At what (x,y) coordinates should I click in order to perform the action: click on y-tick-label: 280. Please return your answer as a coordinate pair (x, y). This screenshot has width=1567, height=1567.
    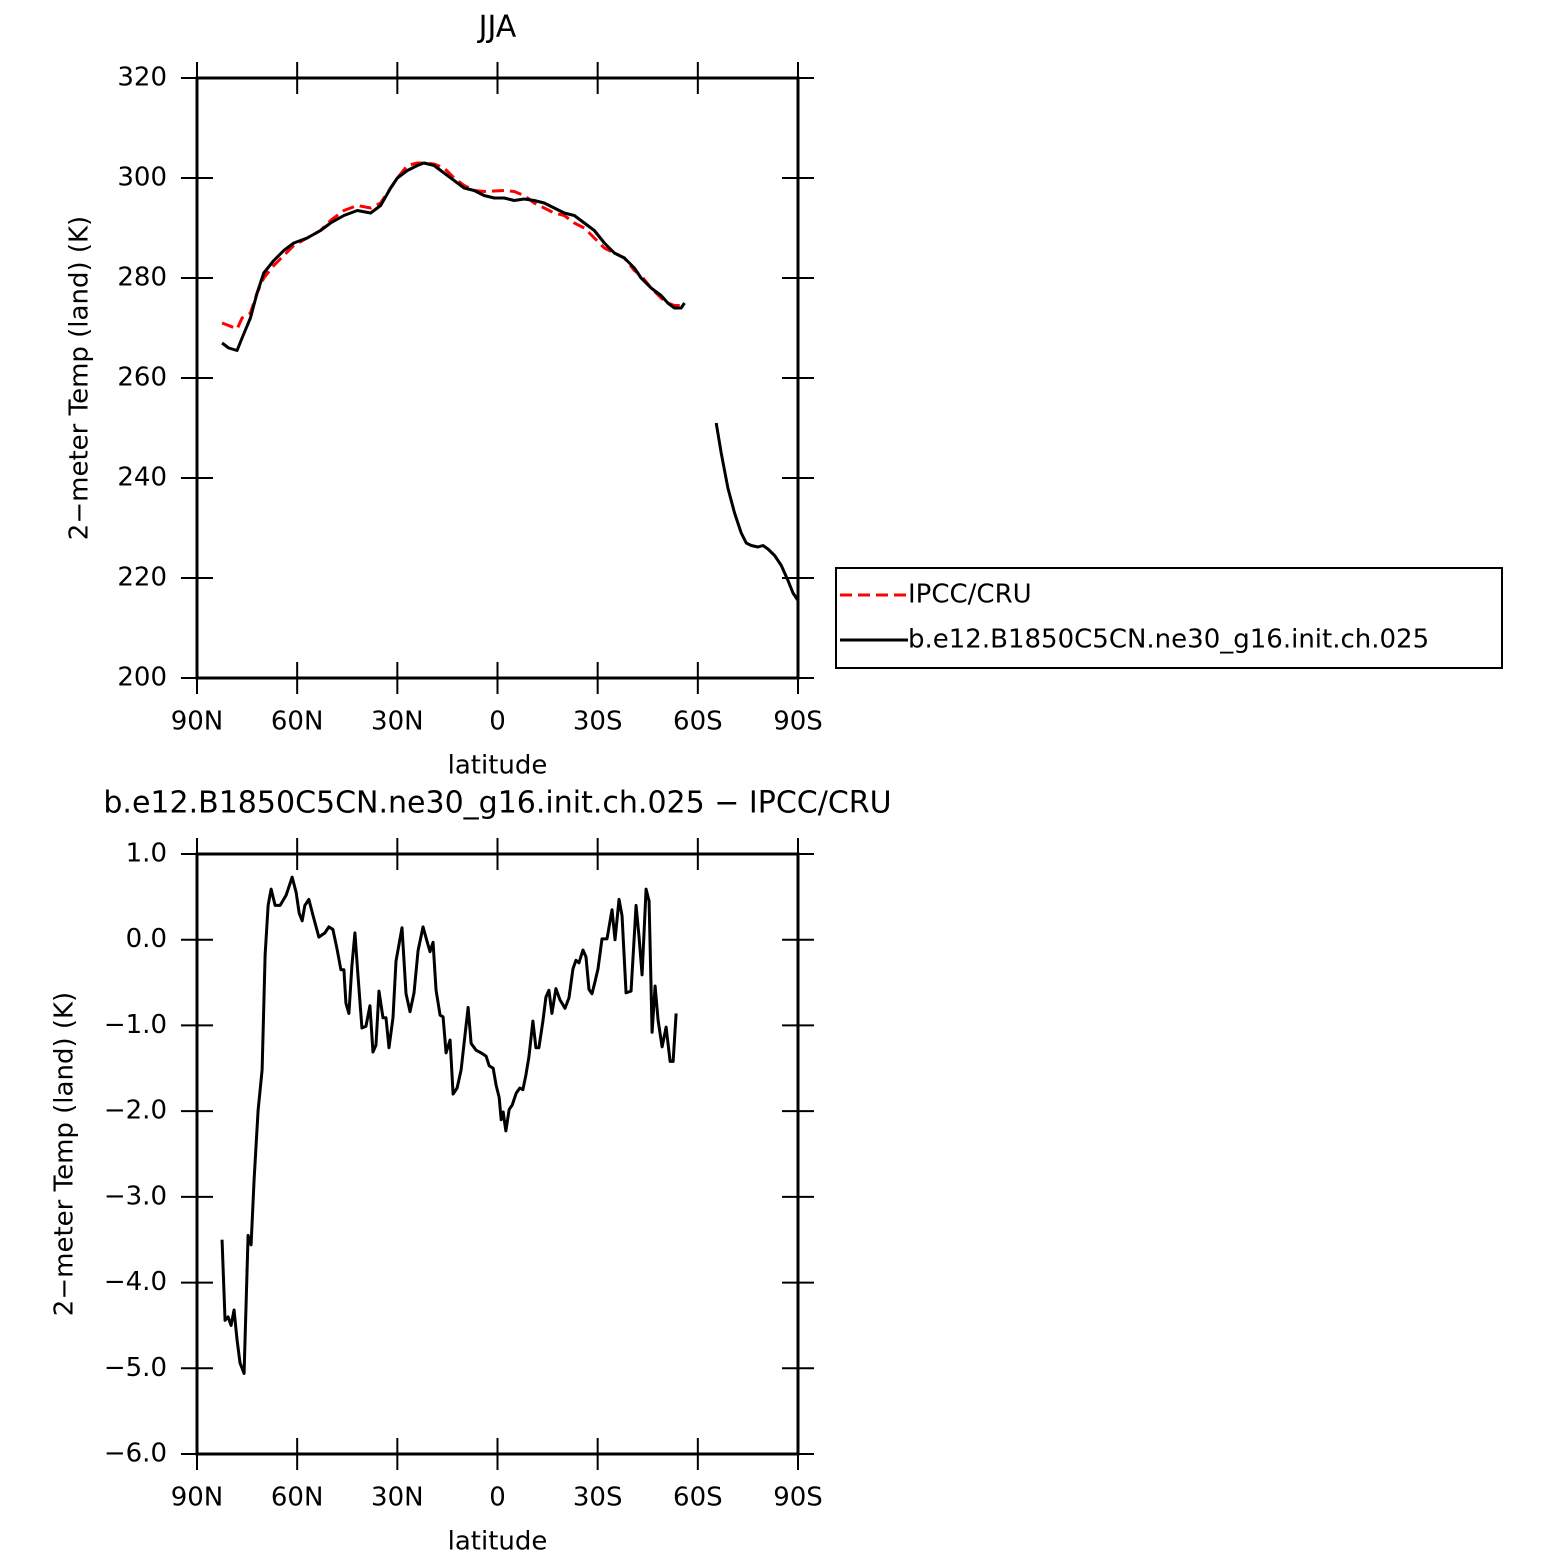
    Looking at the image, I should click on (142, 278).